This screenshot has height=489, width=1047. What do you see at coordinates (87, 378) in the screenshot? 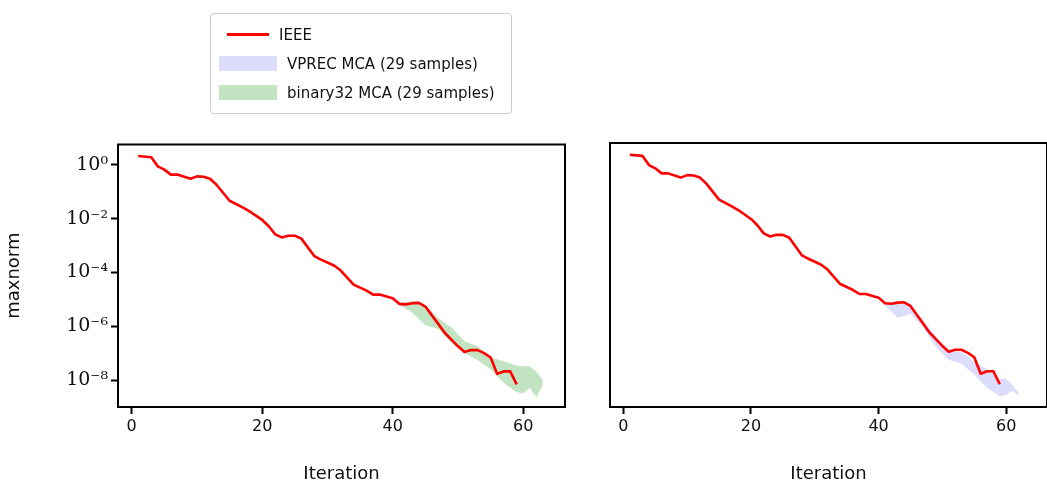
I see `y-tick-label: 10⁻⁸` at bounding box center [87, 378].